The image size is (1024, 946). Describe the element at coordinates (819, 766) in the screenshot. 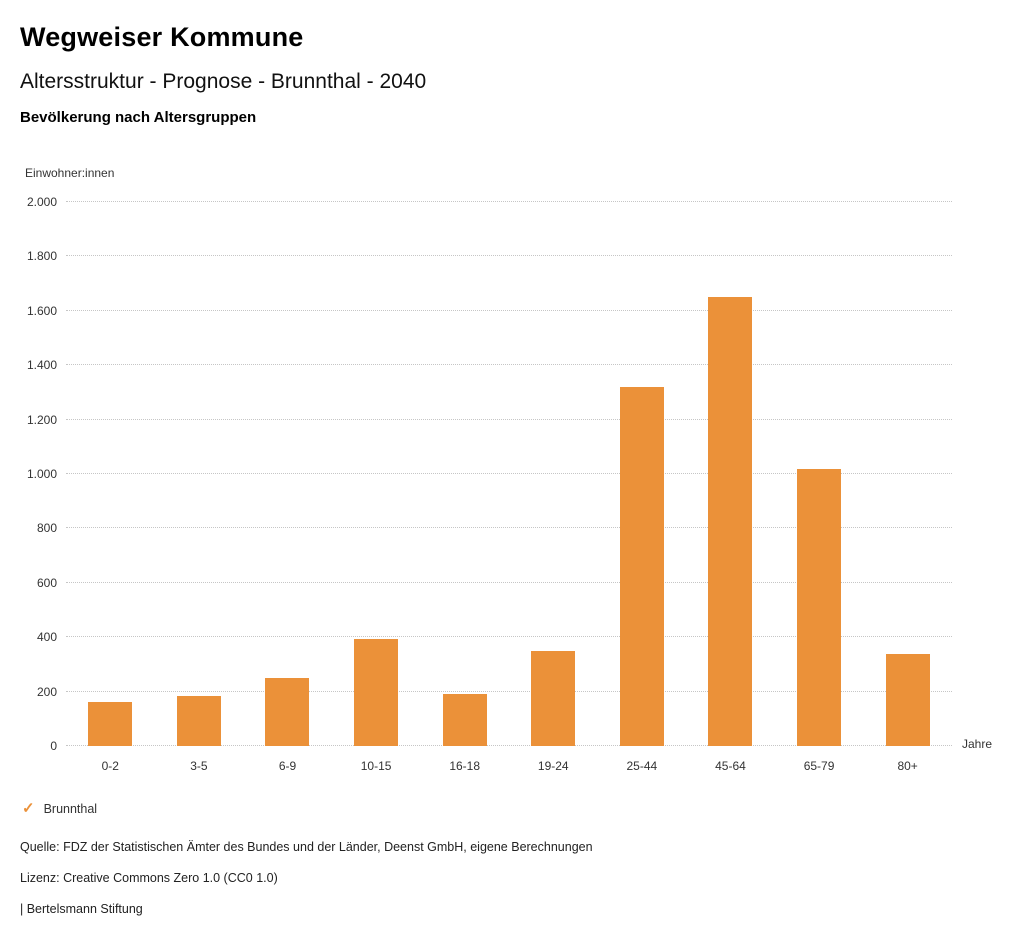

I see `x-axis-tick-label: 65-79` at that location.